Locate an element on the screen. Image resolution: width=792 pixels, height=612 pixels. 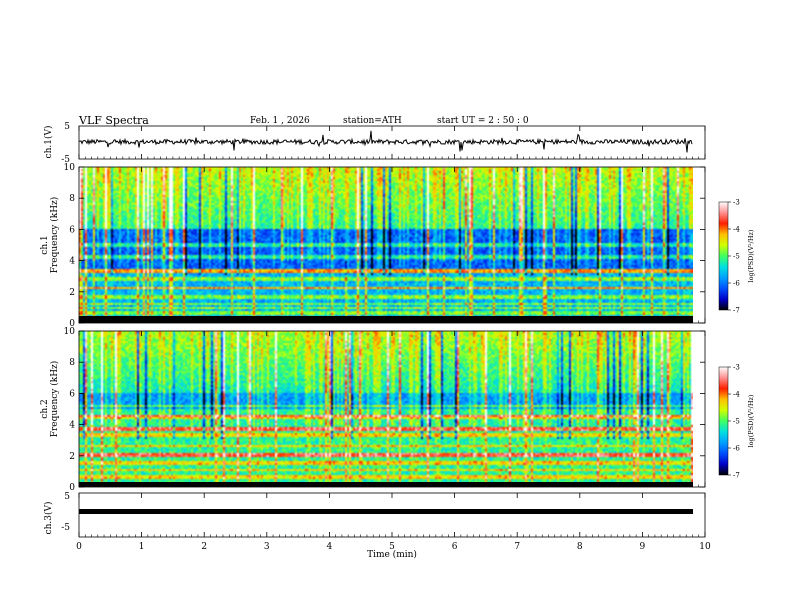
ch2-colorbar: -3 -4 -5 -6 -7 log(PSD)(V²/Hz) is located at coordinates (736, 422).